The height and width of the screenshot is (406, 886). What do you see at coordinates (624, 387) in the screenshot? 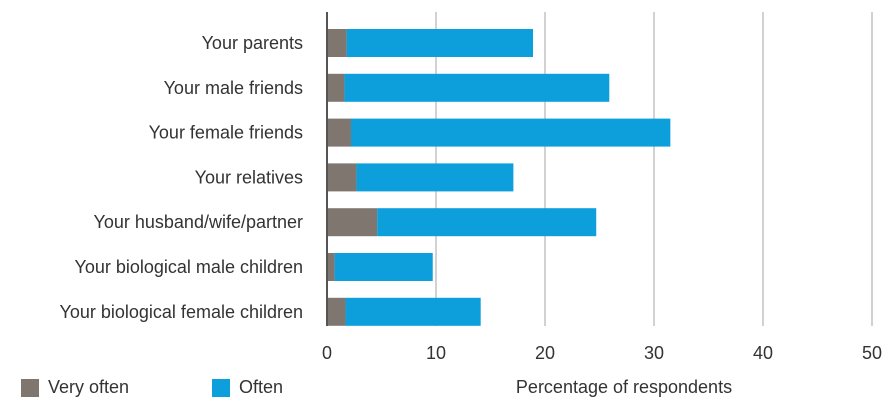
I see `x-axis-title: Percentage of respondents` at bounding box center [624, 387].